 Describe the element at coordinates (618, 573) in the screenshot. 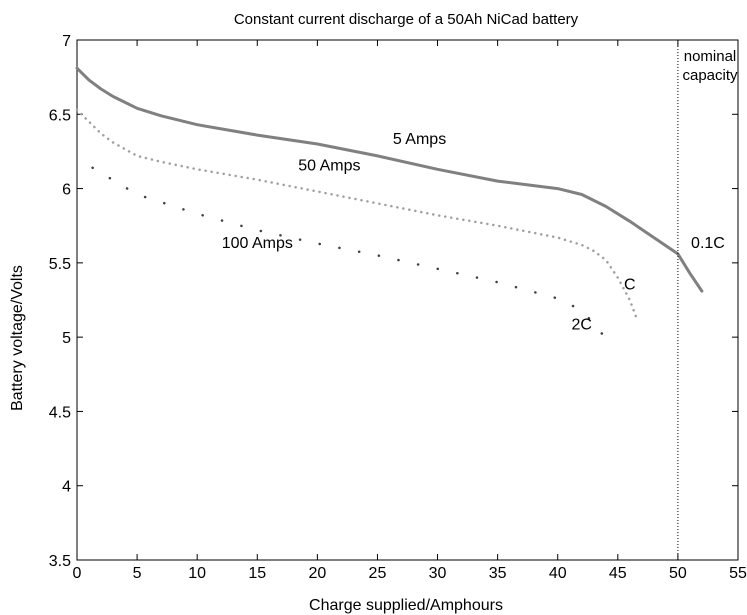

I see `x-tick-label: 45` at that location.